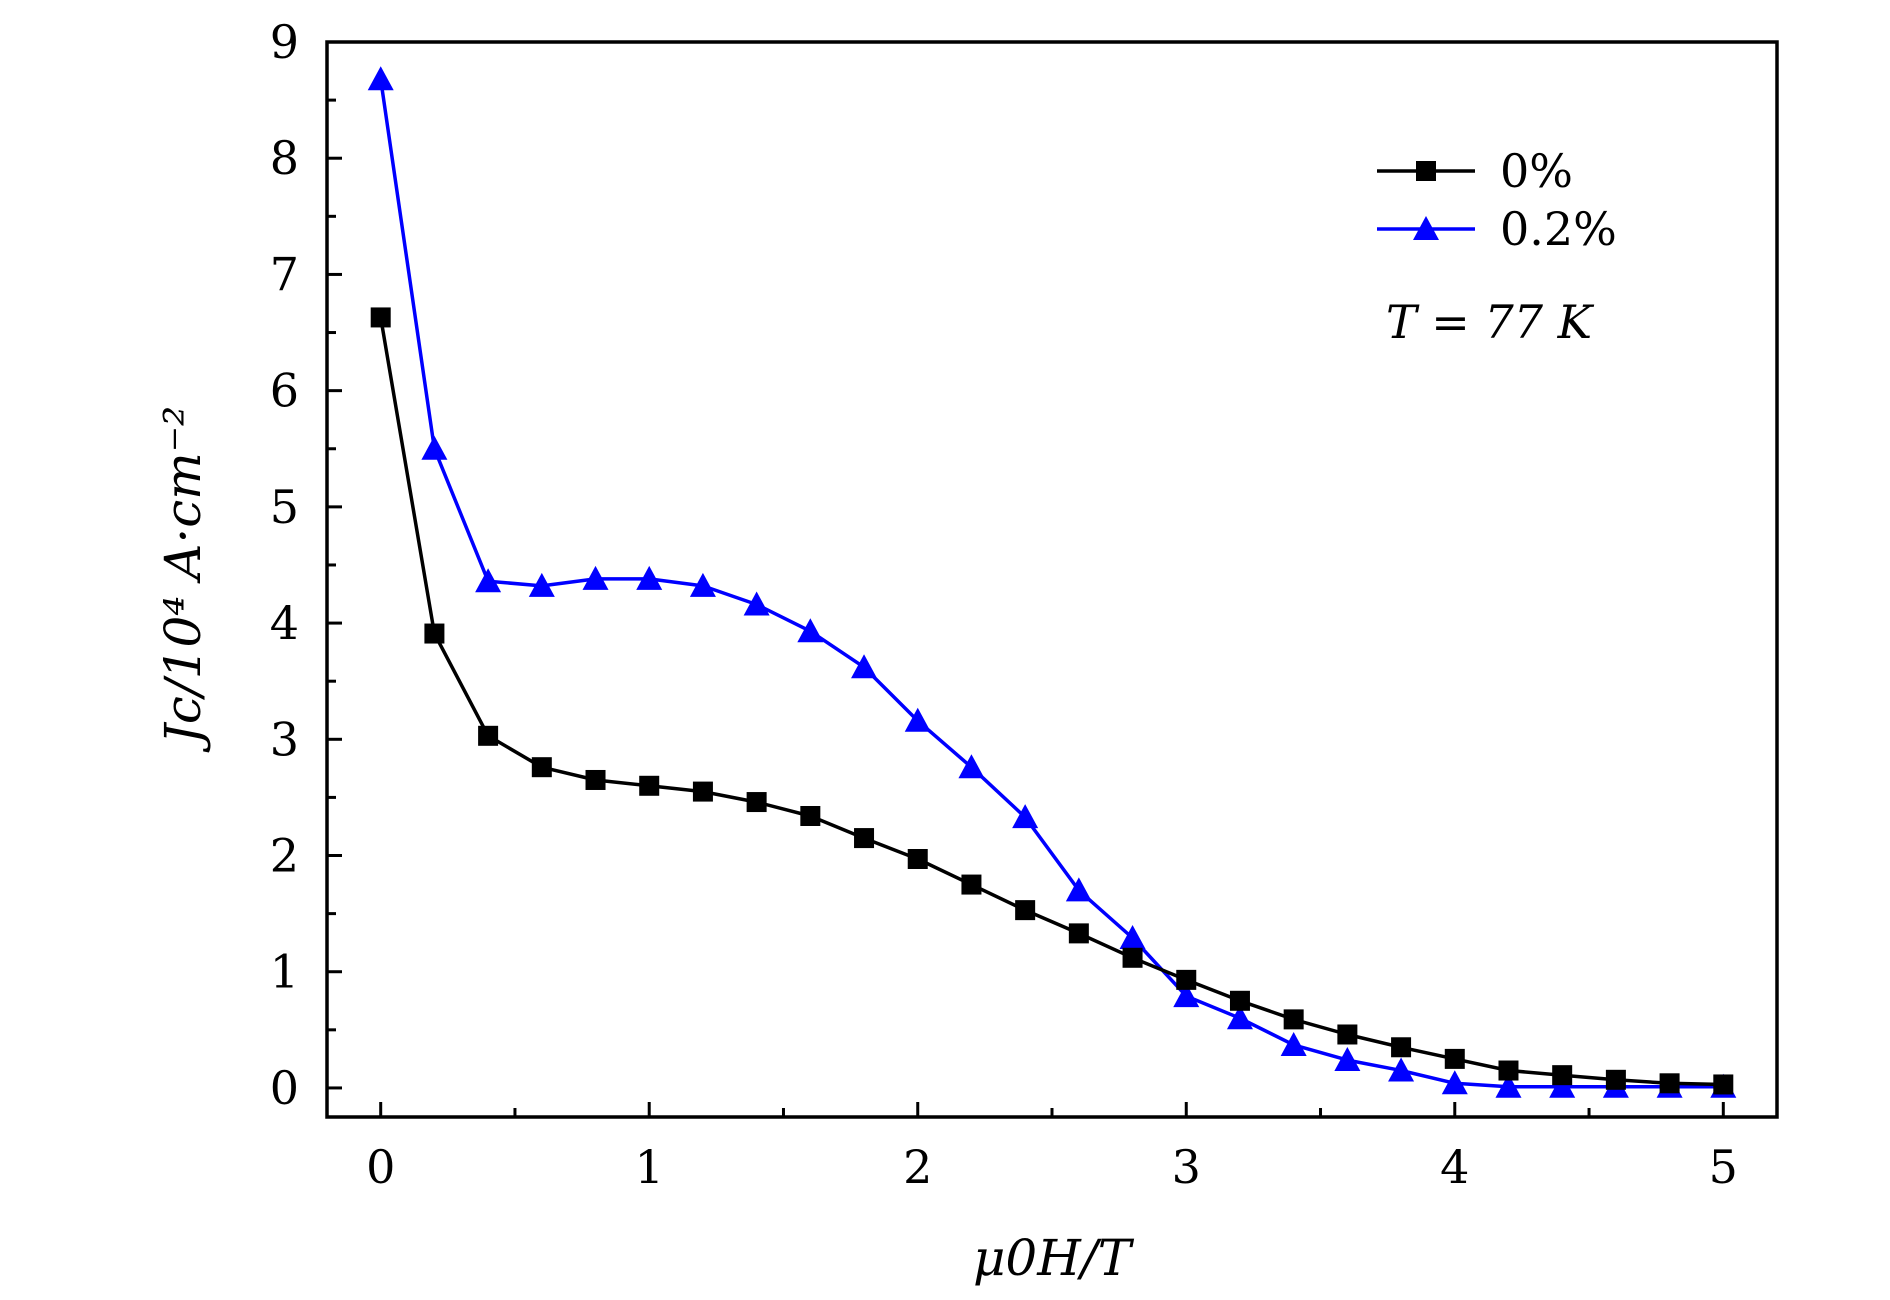 This screenshot has height=1300, width=1890. Describe the element at coordinates (284, 623) in the screenshot. I see `y-tick-label: 4` at that location.